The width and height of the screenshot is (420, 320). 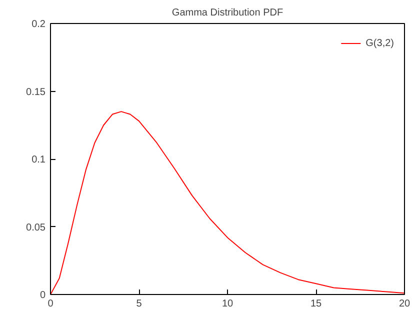 What do you see at coordinates (39, 160) in the screenshot?
I see `y-tick-label: 0.1` at bounding box center [39, 160].